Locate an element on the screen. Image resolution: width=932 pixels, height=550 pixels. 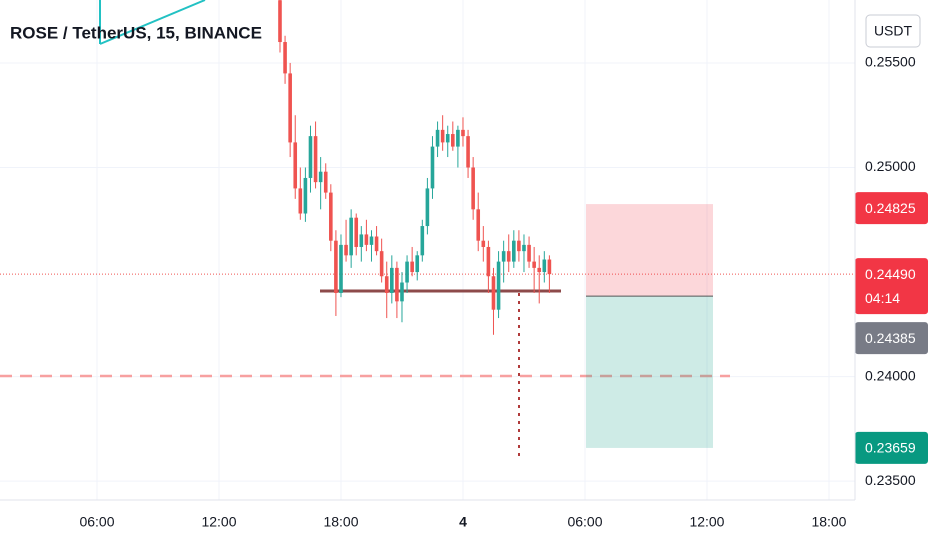
stop-badge is located at coordinates (891, 208).